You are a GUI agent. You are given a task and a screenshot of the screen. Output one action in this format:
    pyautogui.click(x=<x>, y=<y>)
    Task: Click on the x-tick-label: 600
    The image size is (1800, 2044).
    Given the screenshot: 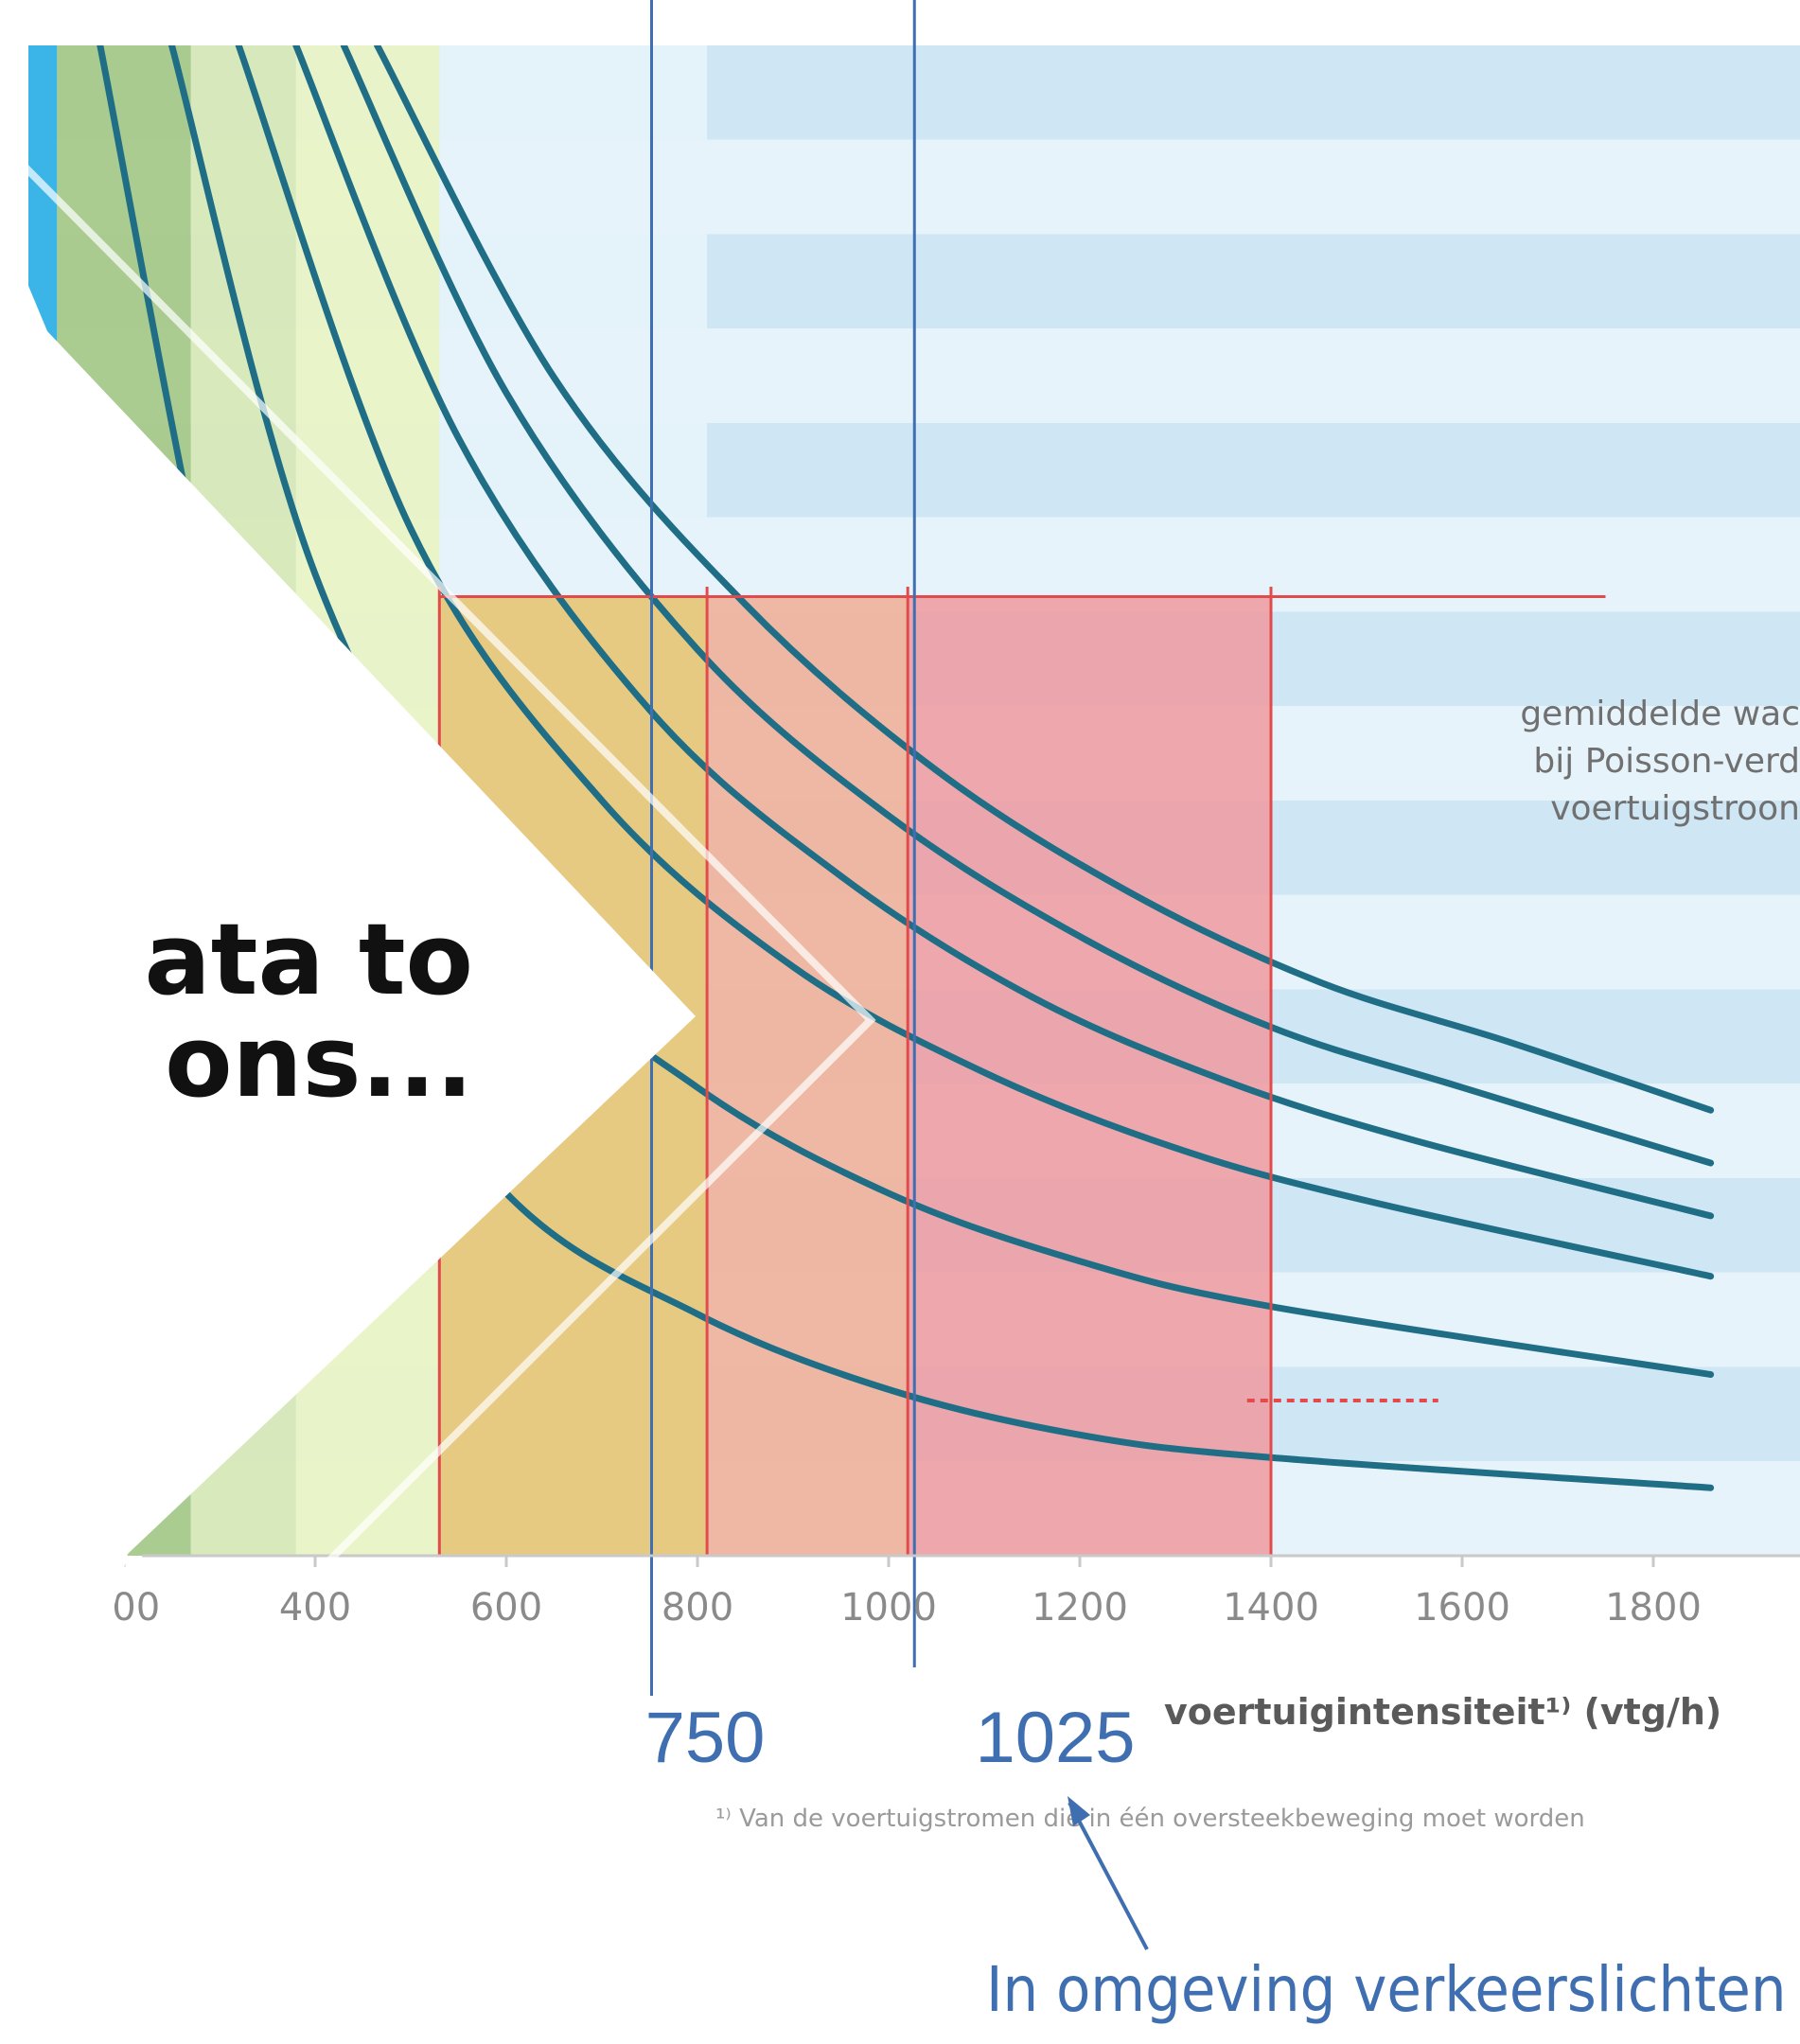 What is the action you would take?
    pyautogui.click(x=506, y=1608)
    